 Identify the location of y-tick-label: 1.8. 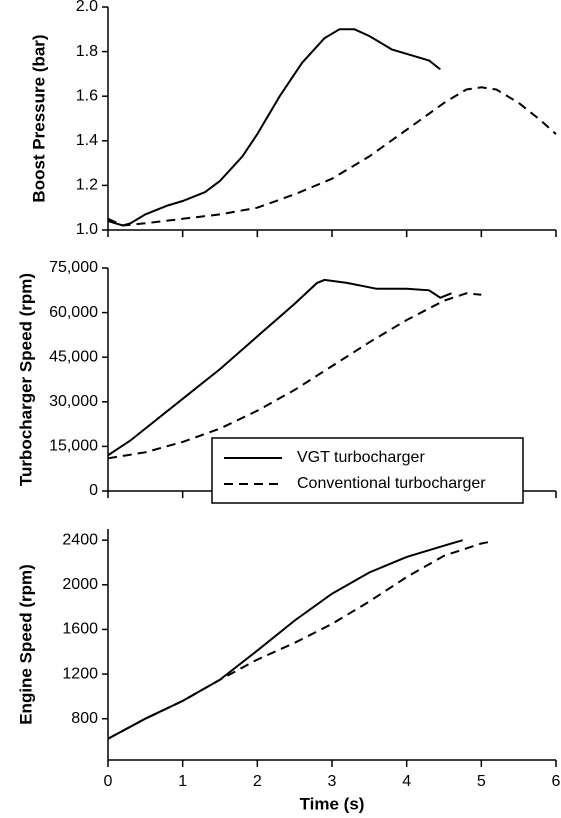
(87, 51).